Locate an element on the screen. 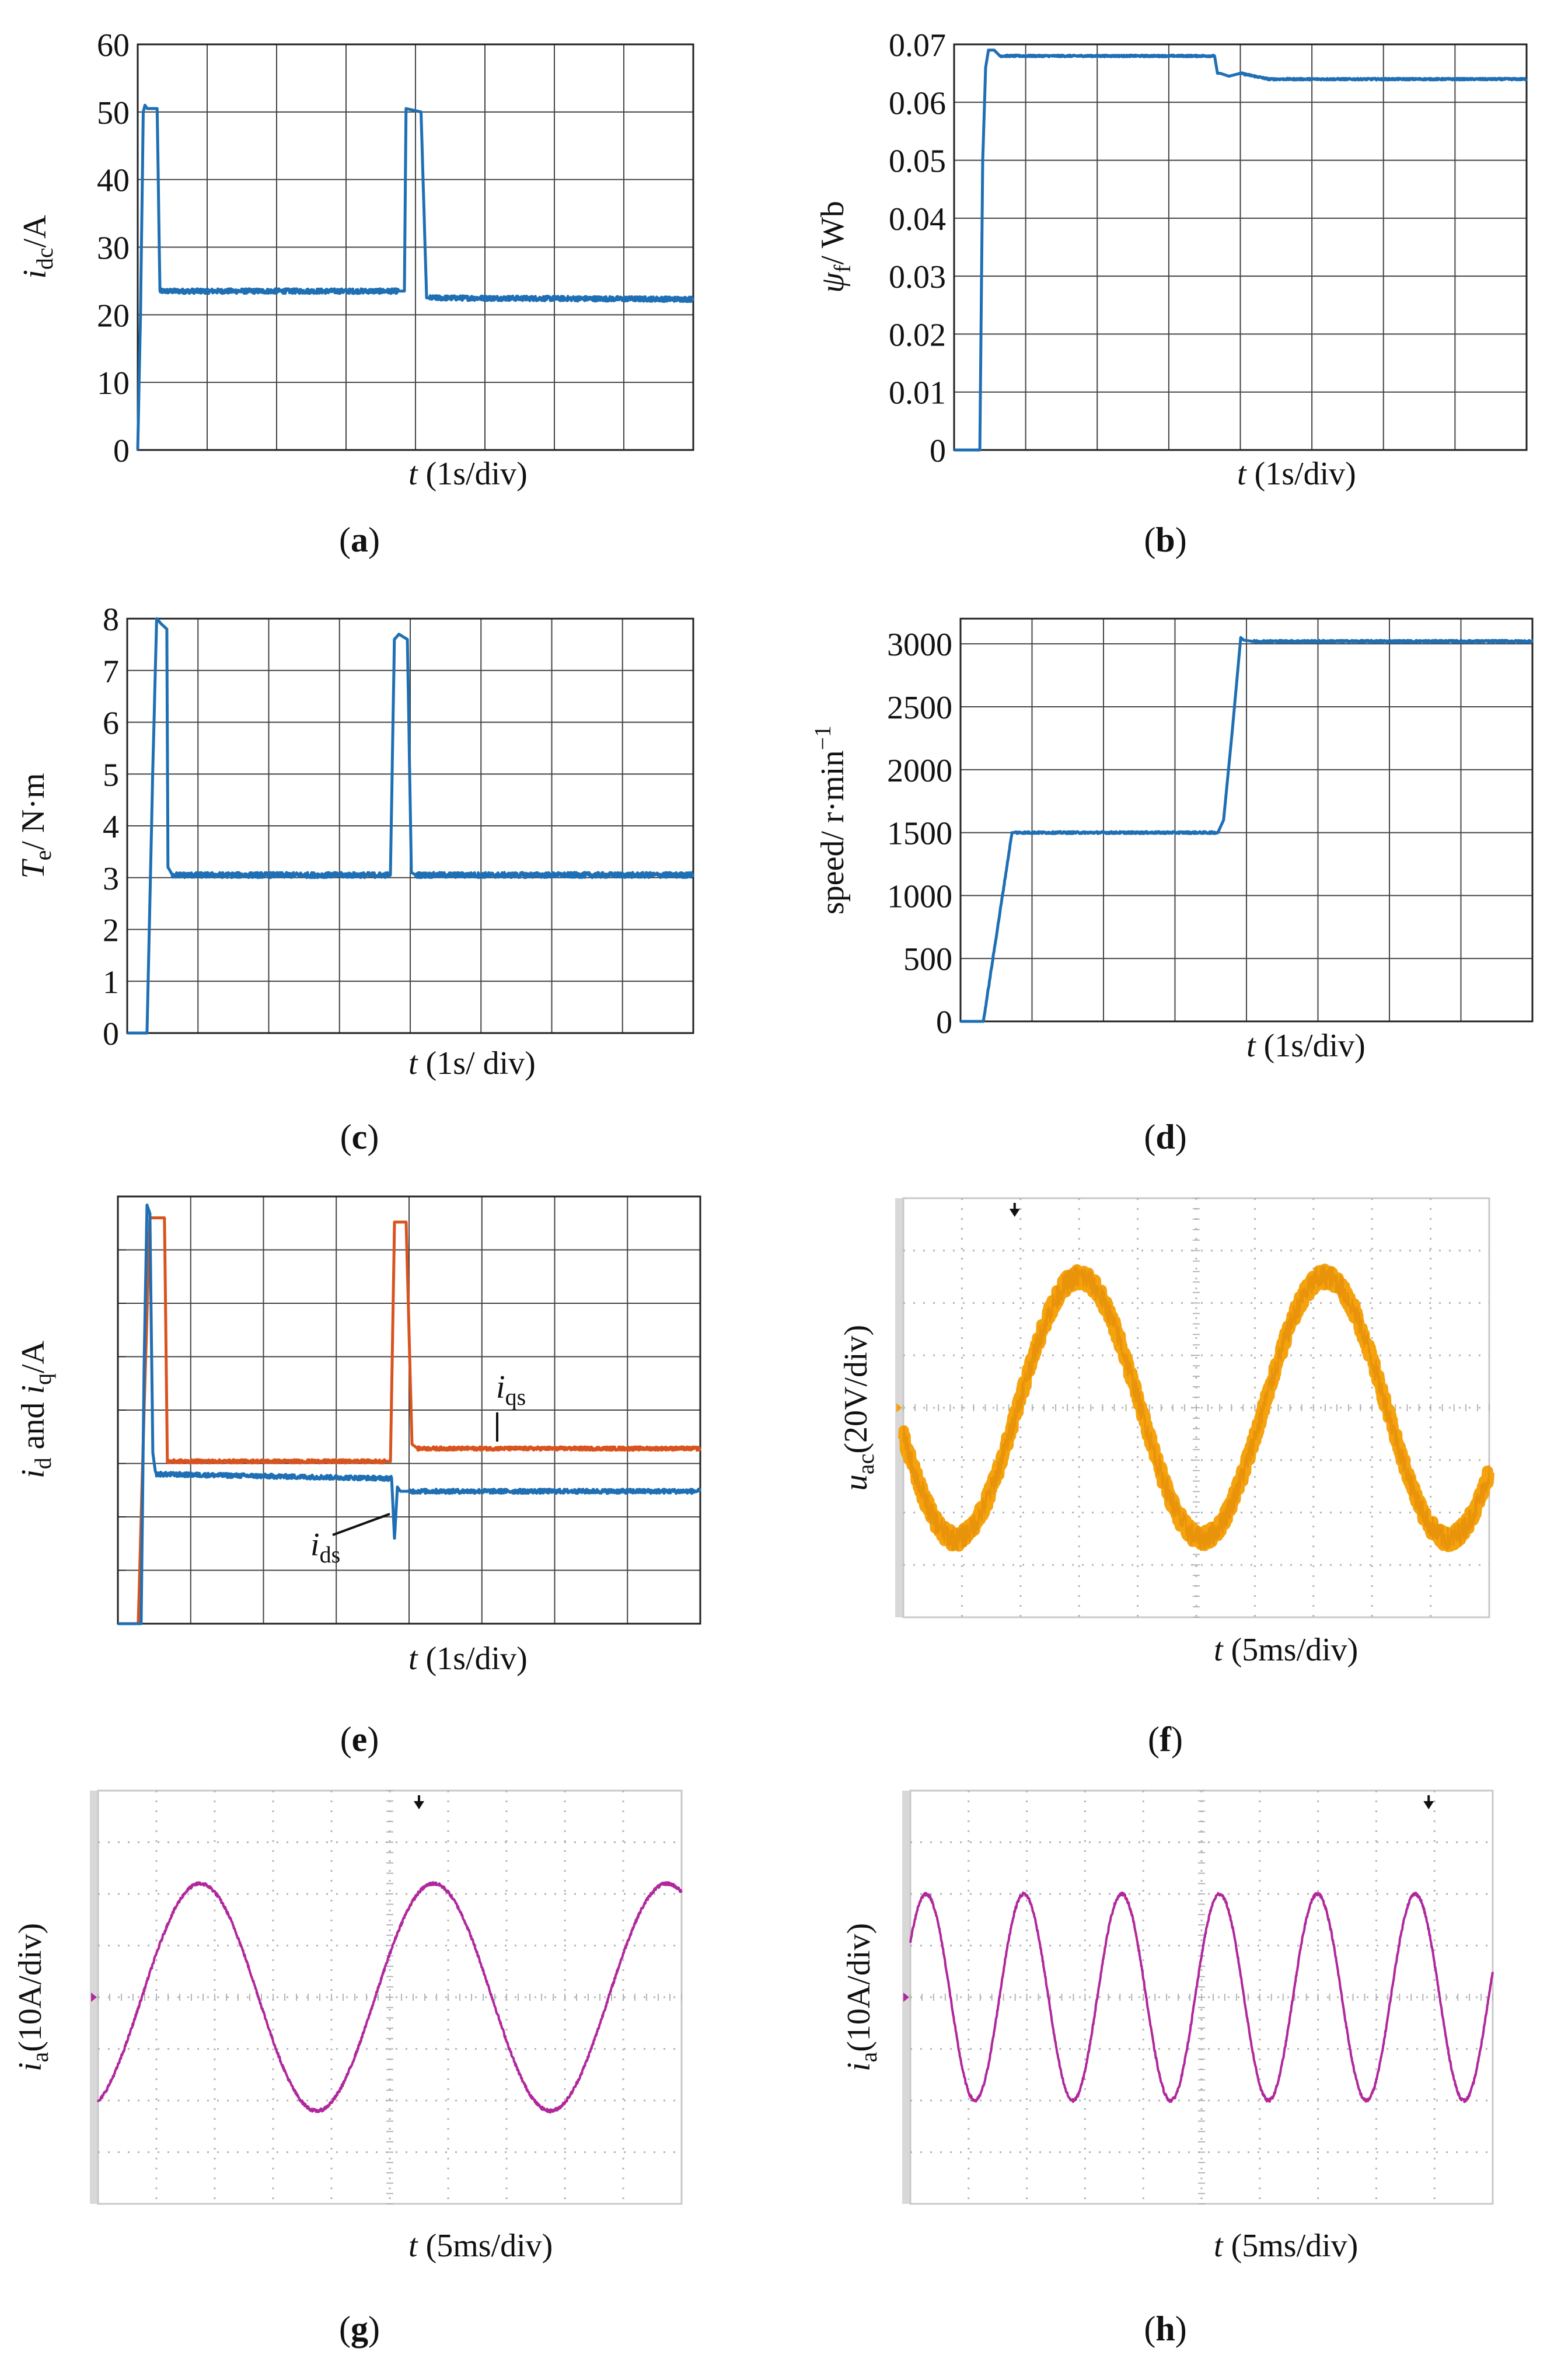  y-axis-label: idc/A is located at coordinates (37, 247).